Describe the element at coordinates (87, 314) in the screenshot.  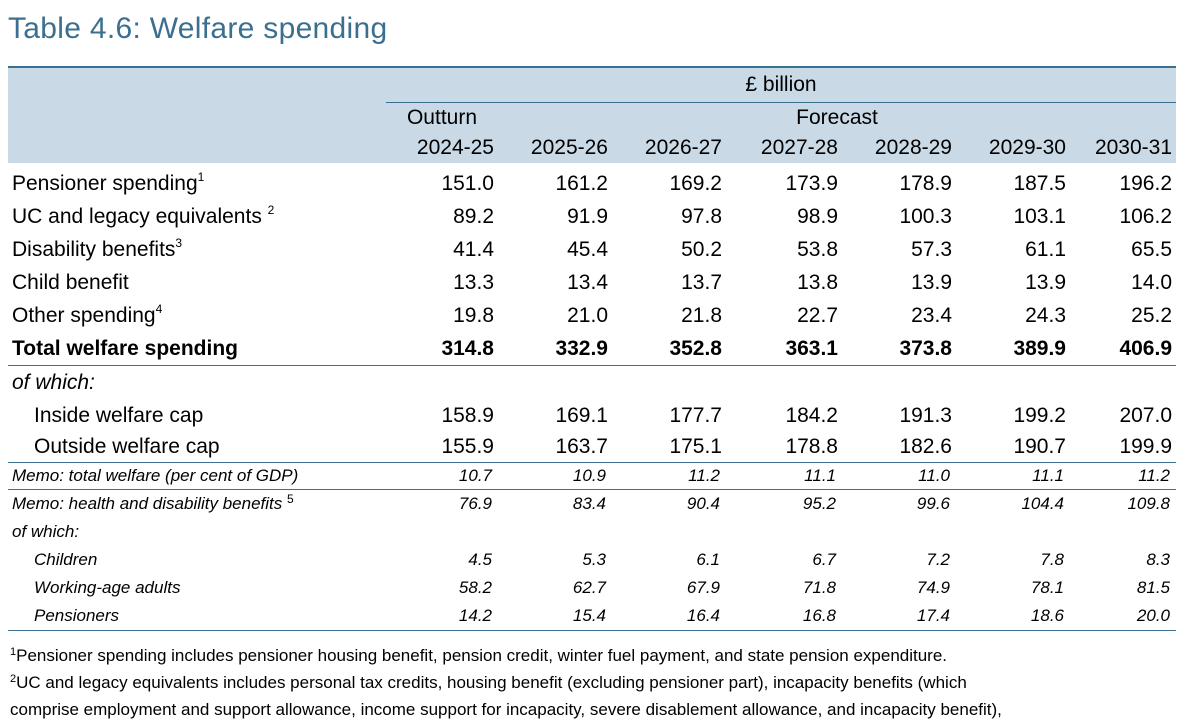
I see `row-label: Other spending4` at that location.